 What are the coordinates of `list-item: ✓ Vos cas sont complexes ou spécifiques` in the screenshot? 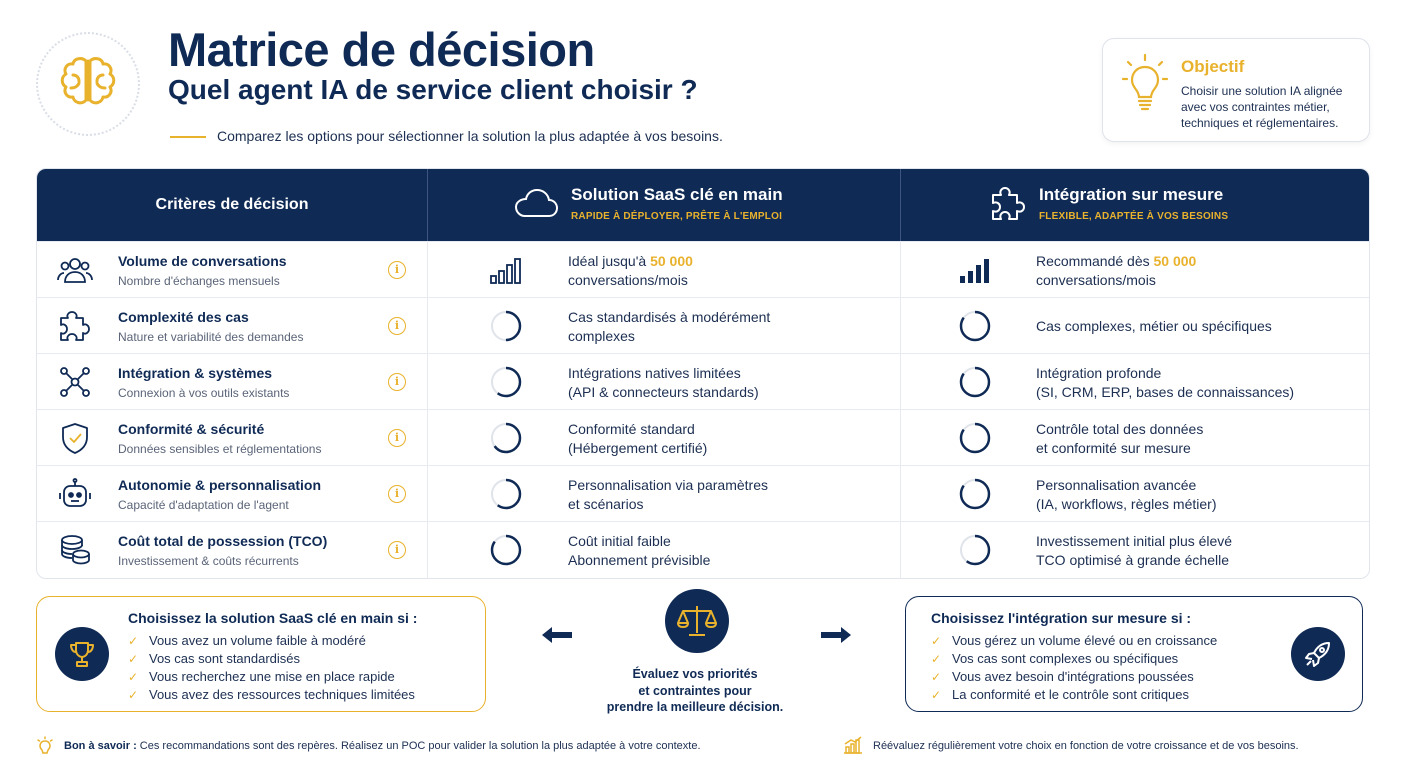 It's located at (1055, 658).